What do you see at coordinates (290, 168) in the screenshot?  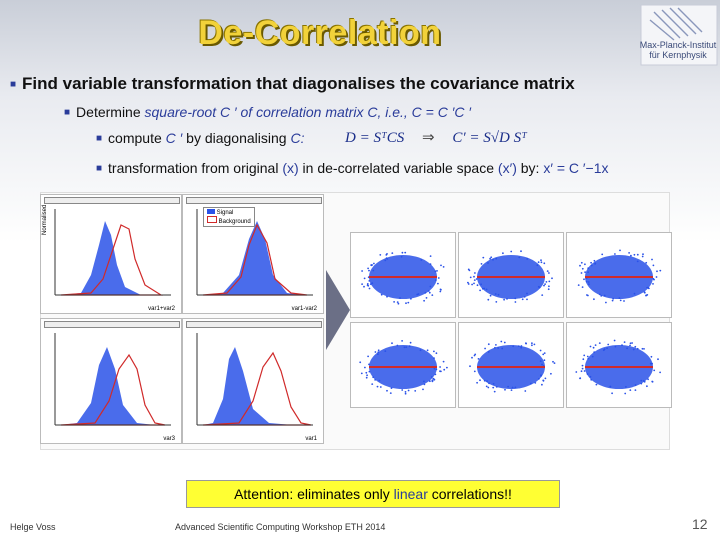 I see `bullet-transform-x: (x)` at bounding box center [290, 168].